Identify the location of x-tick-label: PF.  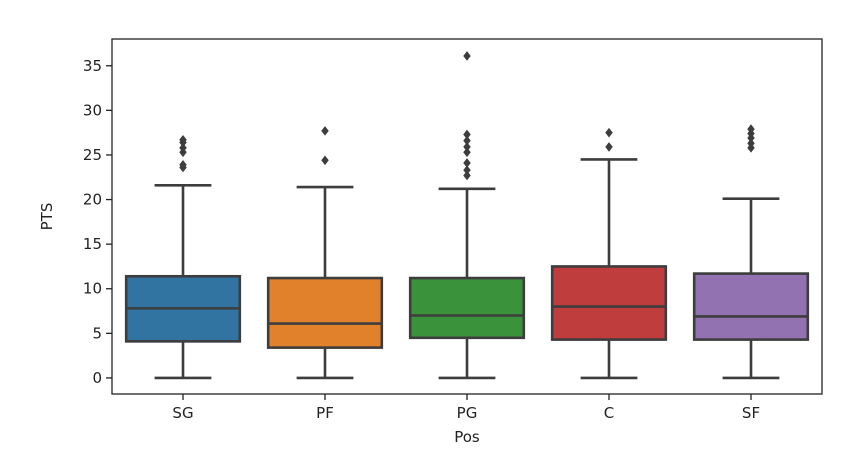
(325, 413).